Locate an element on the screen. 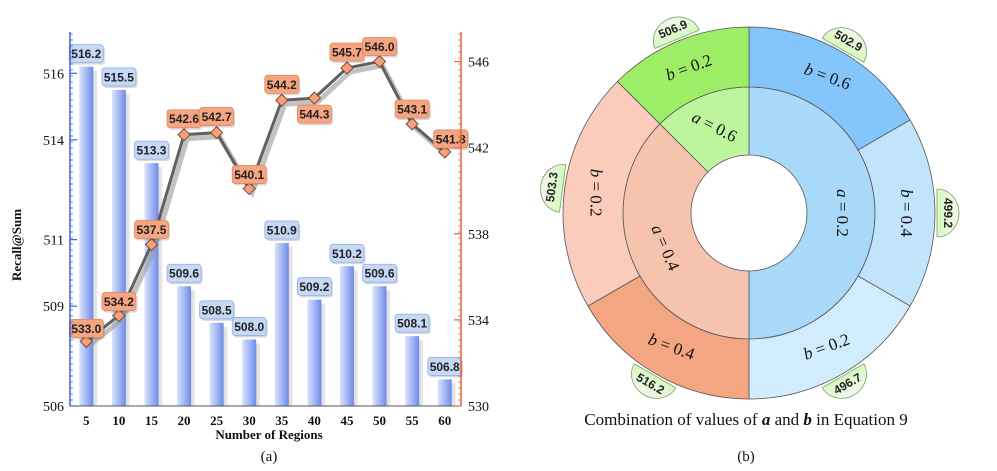  line-value-label: 542.7 is located at coordinates (217, 117).